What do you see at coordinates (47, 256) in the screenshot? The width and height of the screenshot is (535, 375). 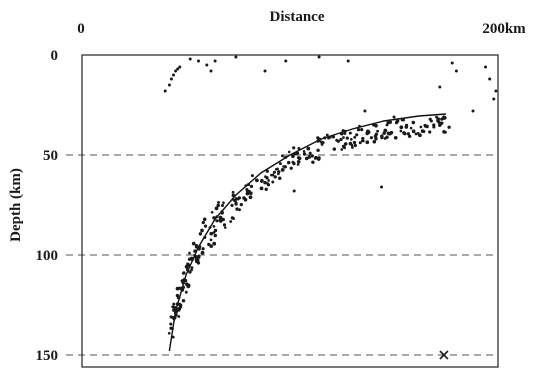 I see `y-tick-label-100: 100` at bounding box center [47, 256].